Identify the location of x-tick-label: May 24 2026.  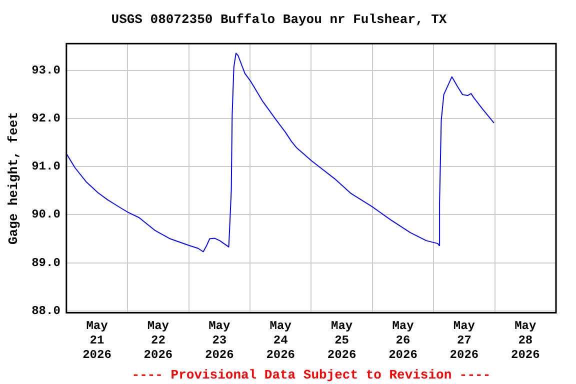
(281, 340).